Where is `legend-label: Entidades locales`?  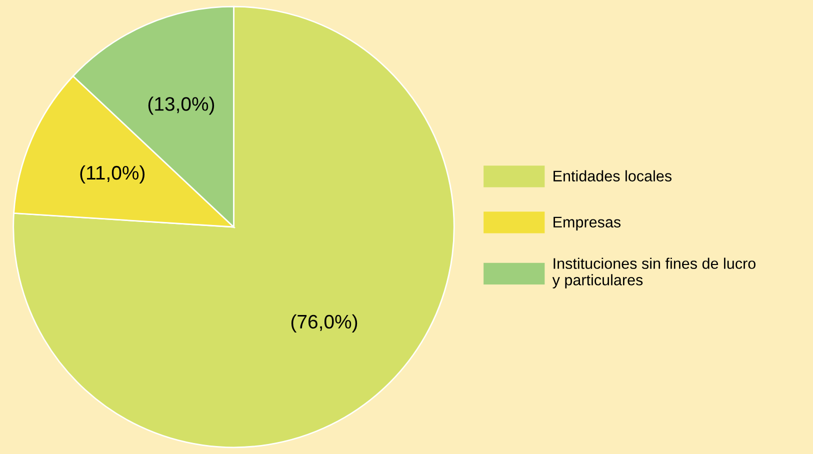 legend-label: Entidades locales is located at coordinates (613, 176).